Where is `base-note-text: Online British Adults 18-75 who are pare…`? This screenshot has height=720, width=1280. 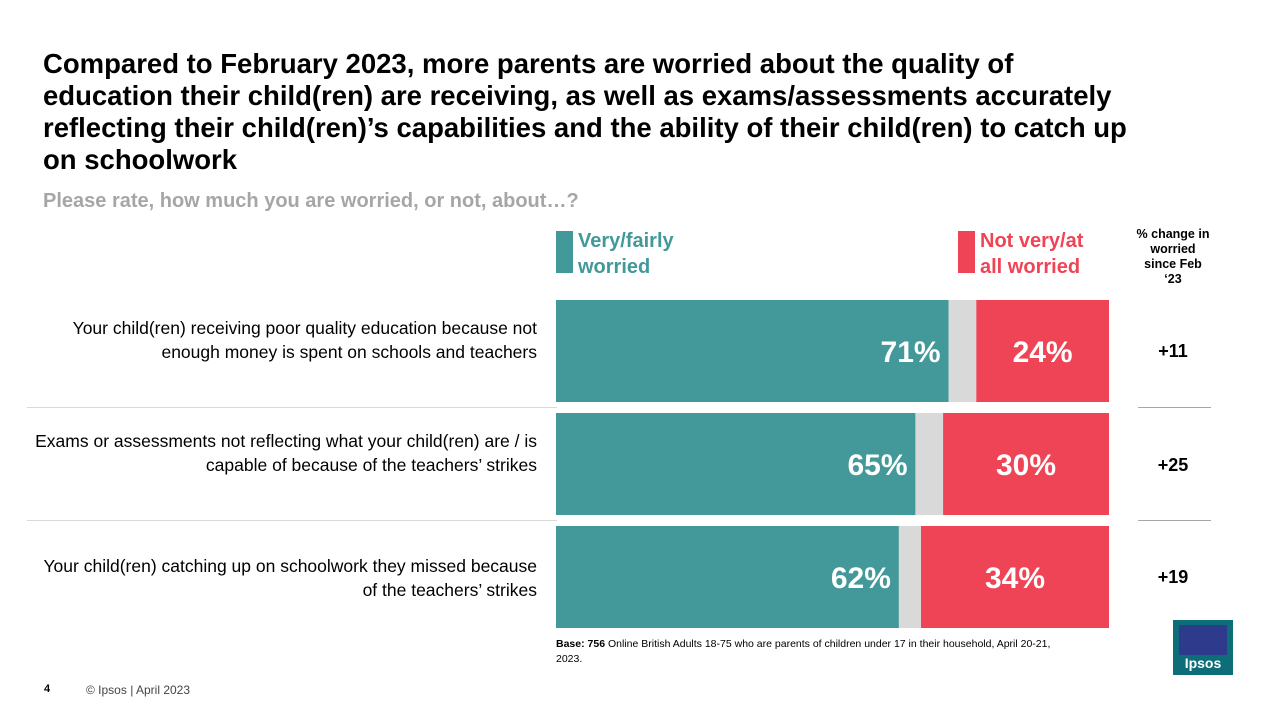 base-note-text: Online British Adults 18-75 who are pare… is located at coordinates (803, 651).